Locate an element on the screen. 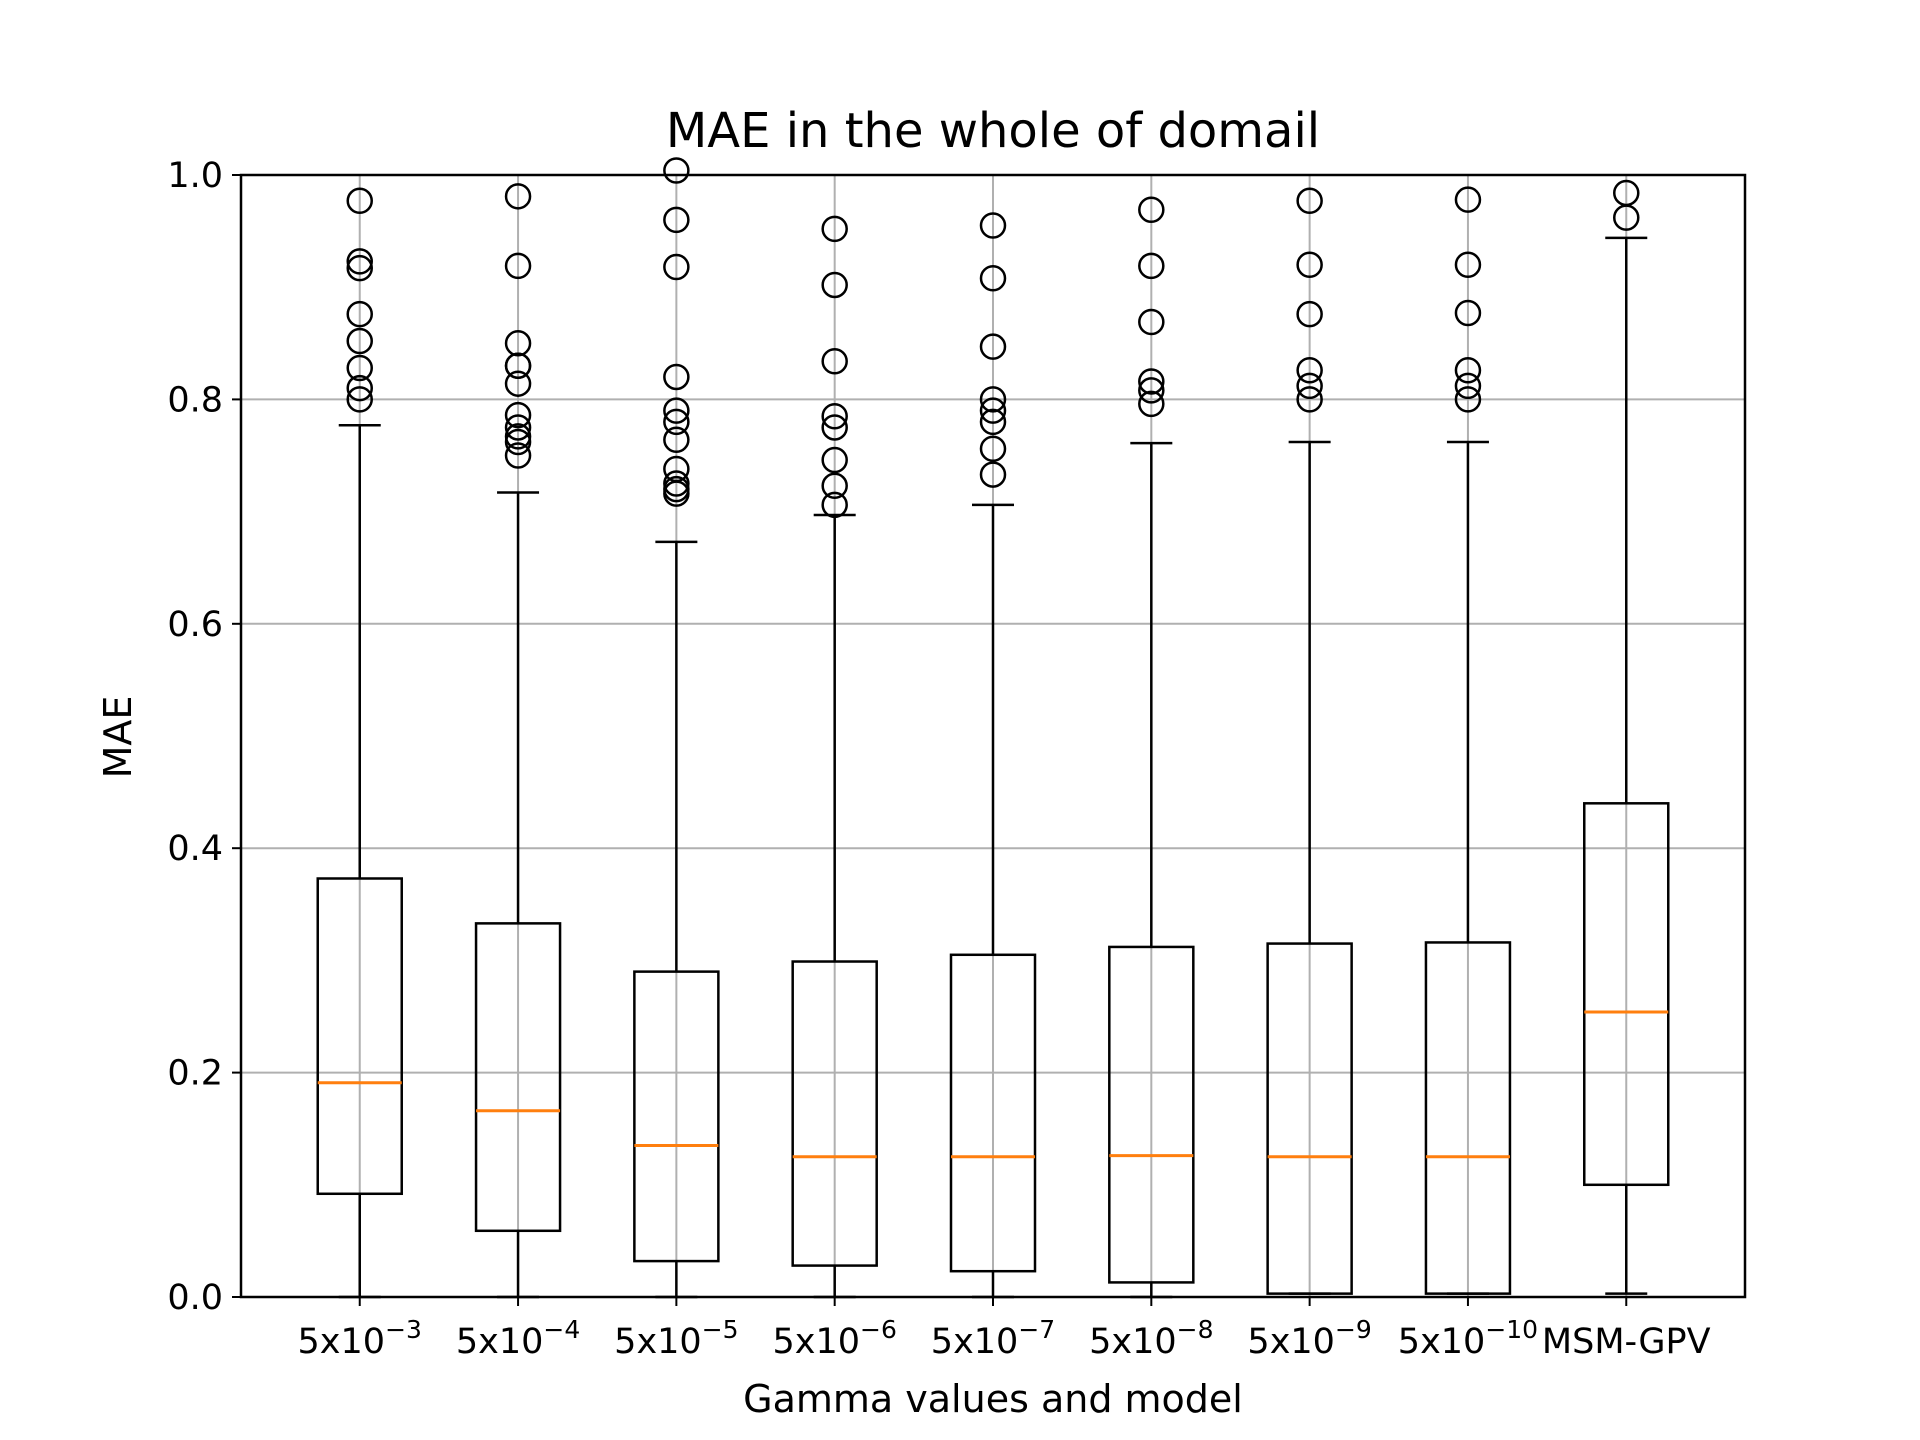  x-tick-label: 5x10⁻⁸ is located at coordinates (1151, 1338).